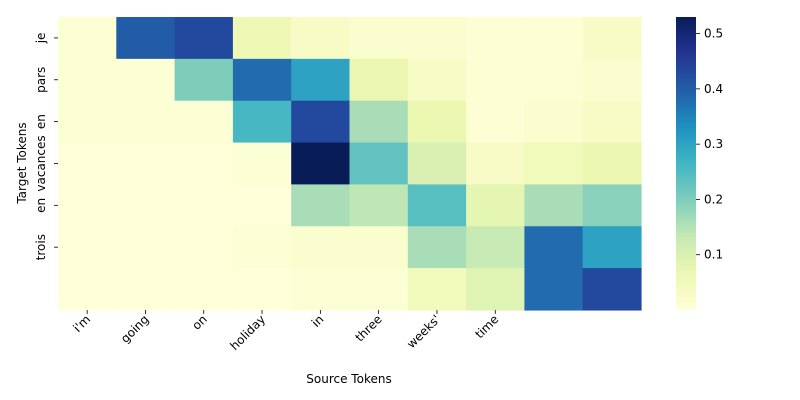  Describe the element at coordinates (348, 379) in the screenshot. I see `x-axis-label: Source Tokens` at that location.